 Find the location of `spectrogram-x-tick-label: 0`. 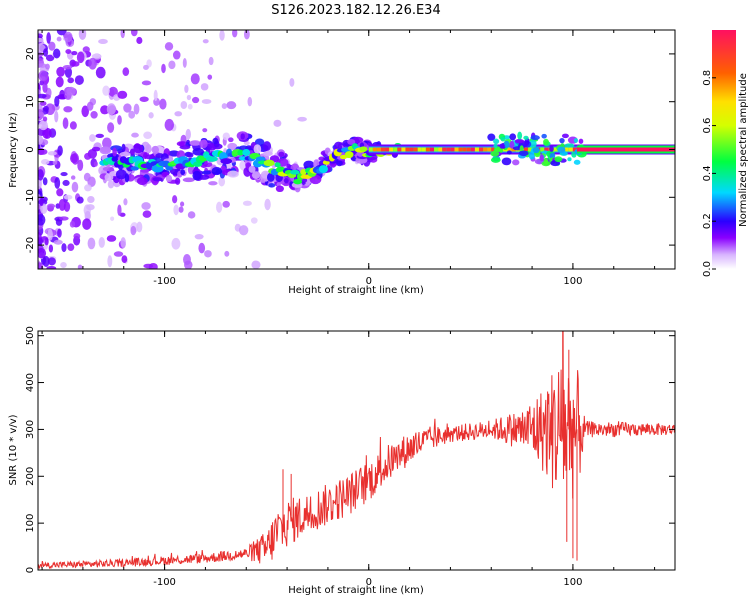

spectrogram-x-tick-label: 0 is located at coordinates (369, 281).